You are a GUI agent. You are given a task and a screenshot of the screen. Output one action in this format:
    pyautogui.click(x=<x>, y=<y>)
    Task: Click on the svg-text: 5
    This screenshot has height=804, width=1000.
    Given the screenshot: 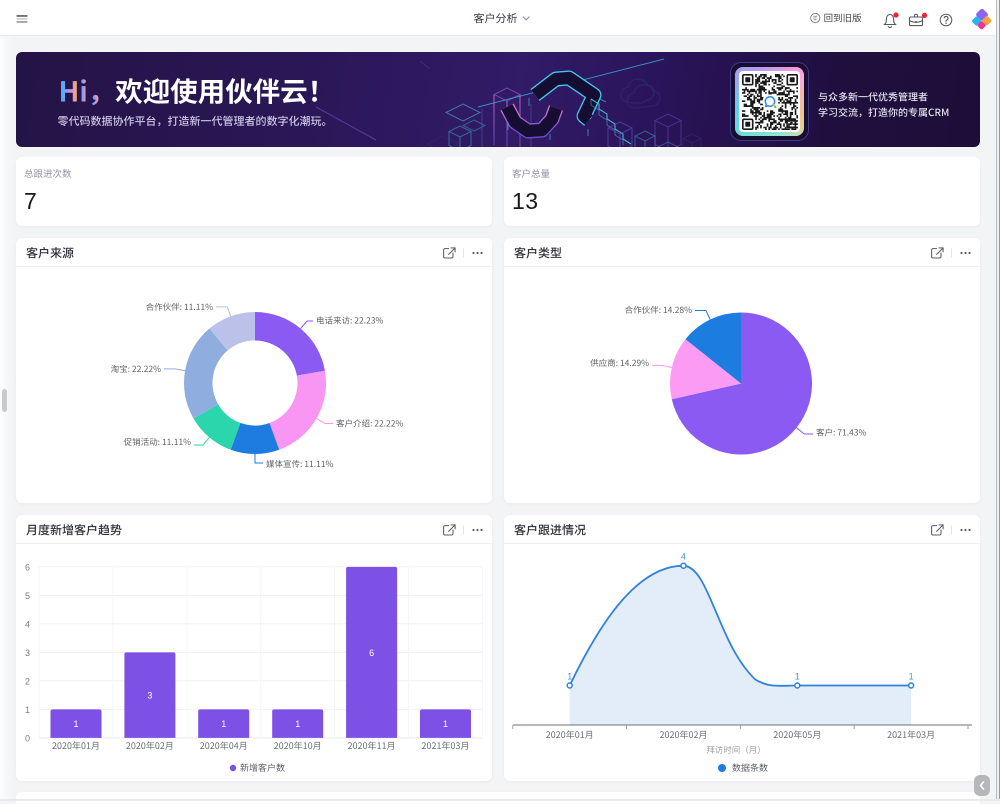 What is the action you would take?
    pyautogui.click(x=27, y=596)
    